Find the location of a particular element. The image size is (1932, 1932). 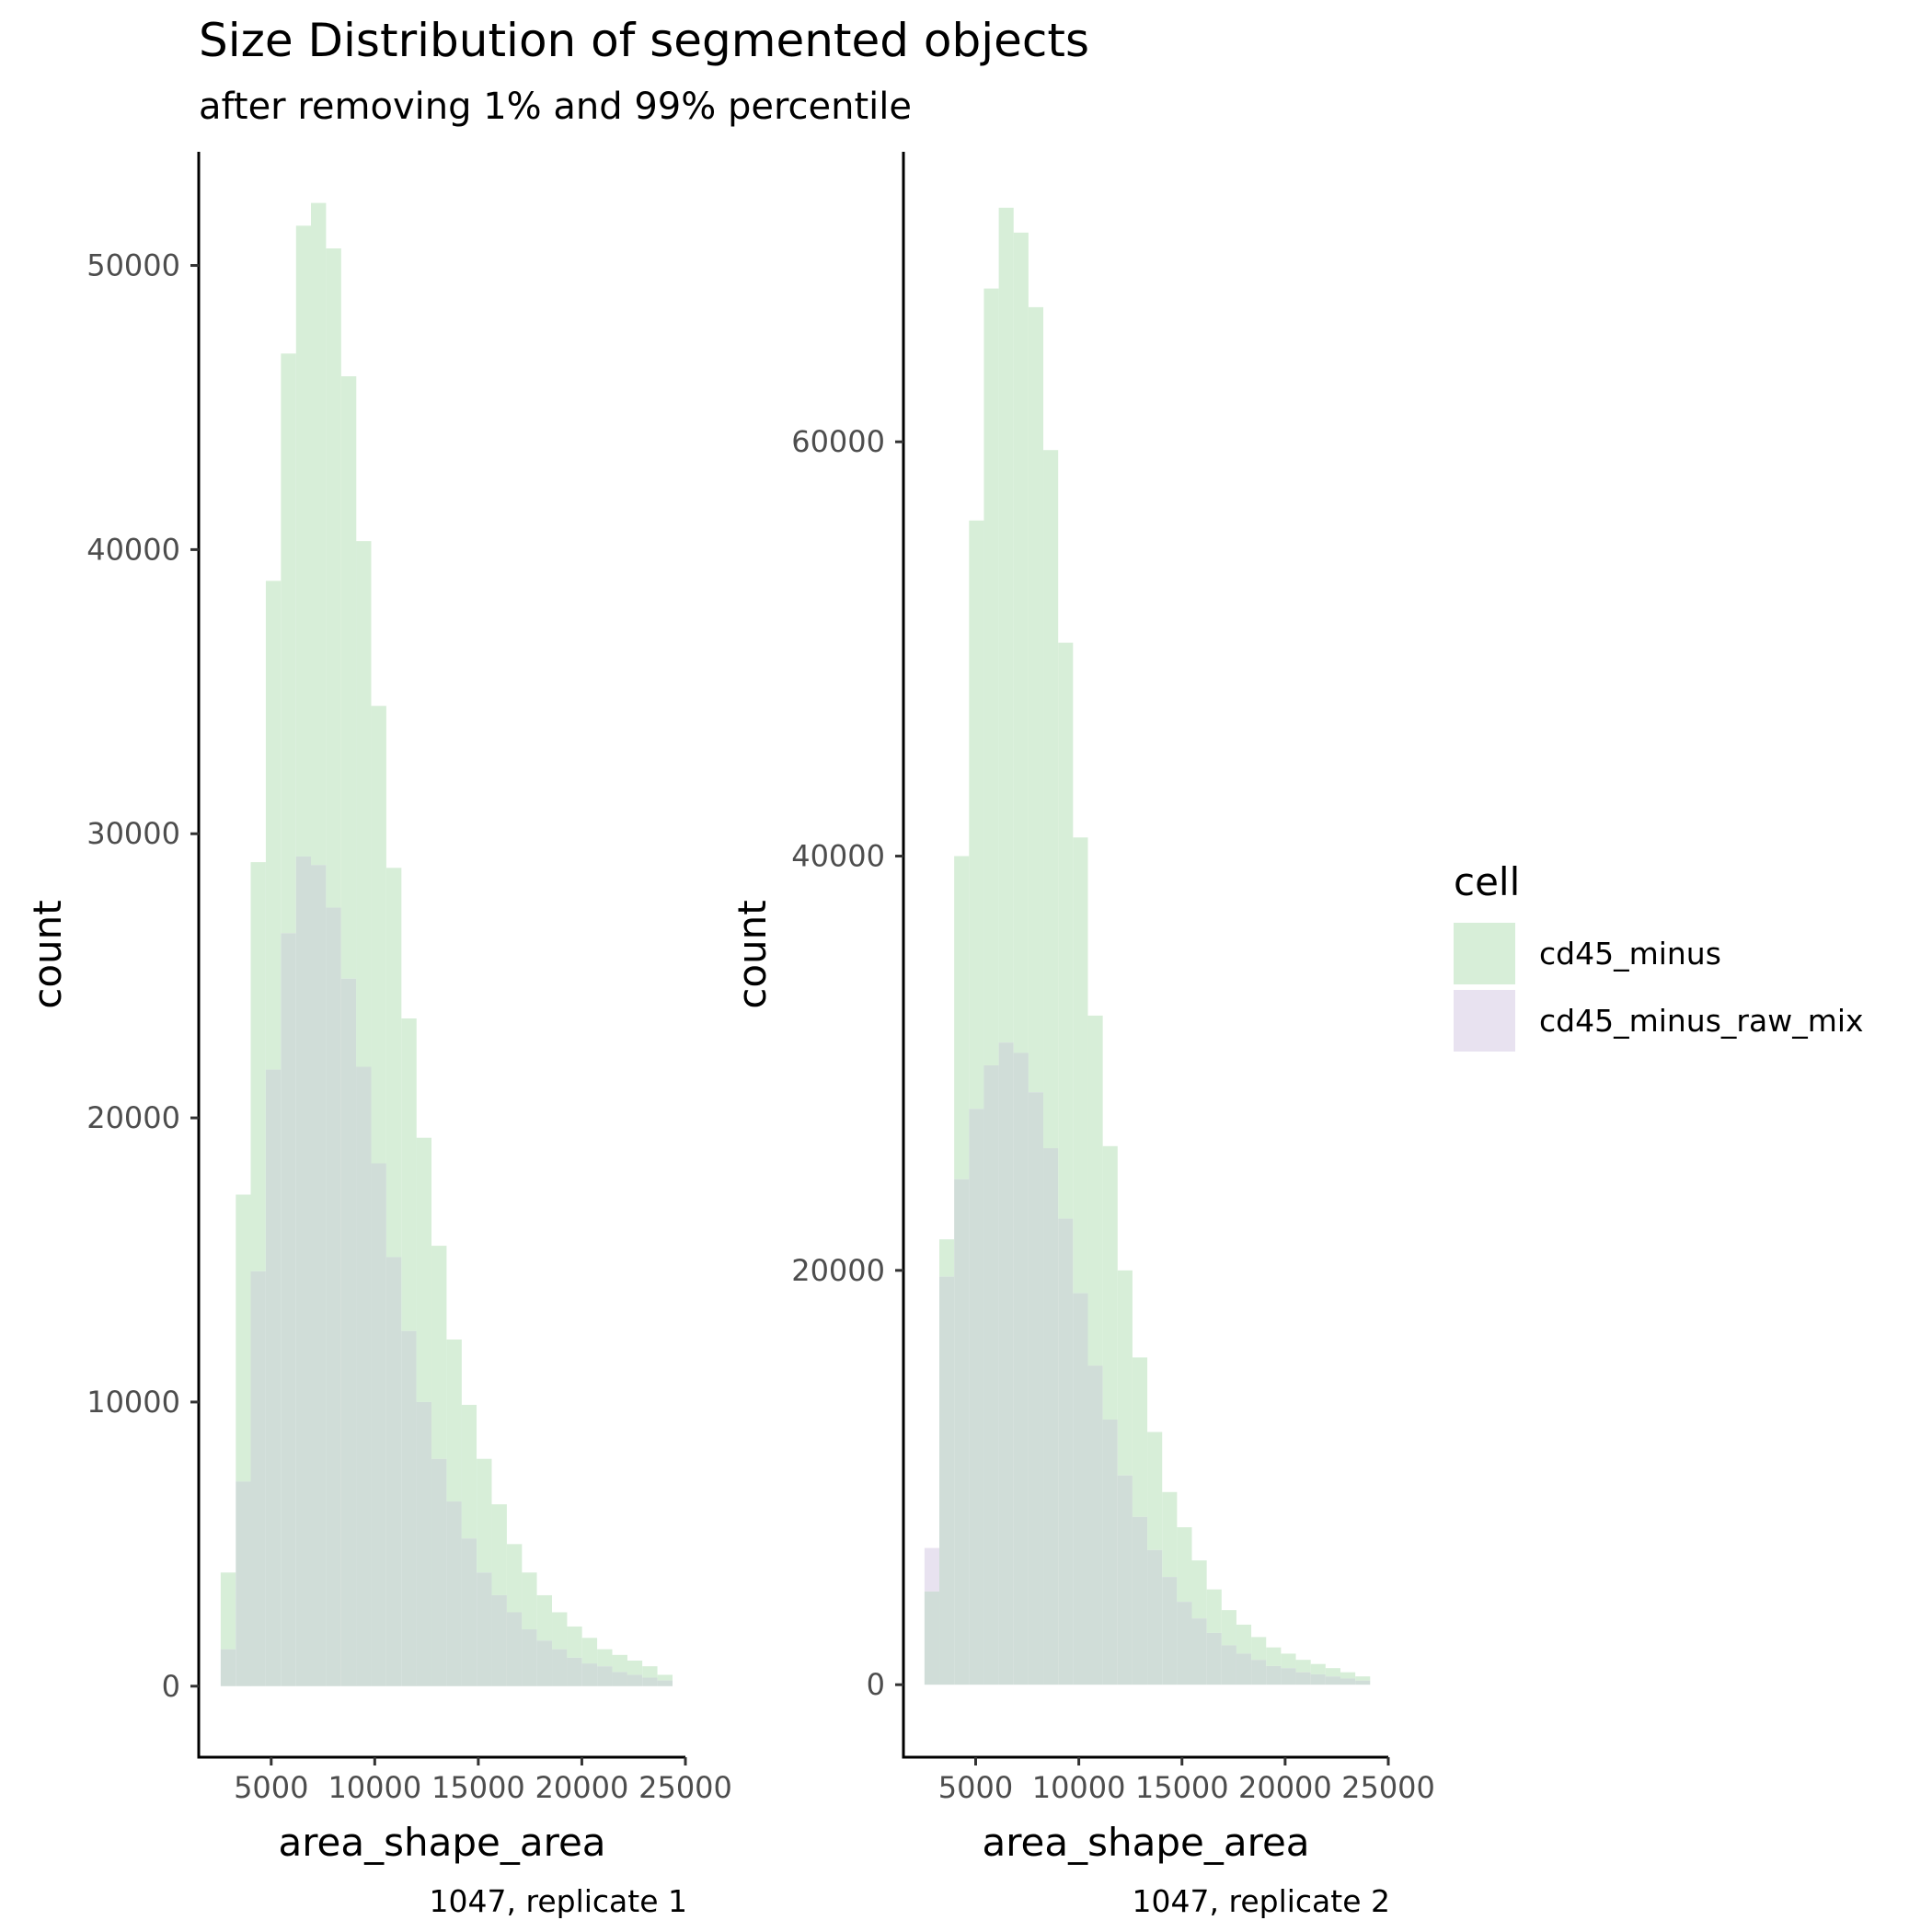

y-tick-label: 30000 is located at coordinates (133, 833).